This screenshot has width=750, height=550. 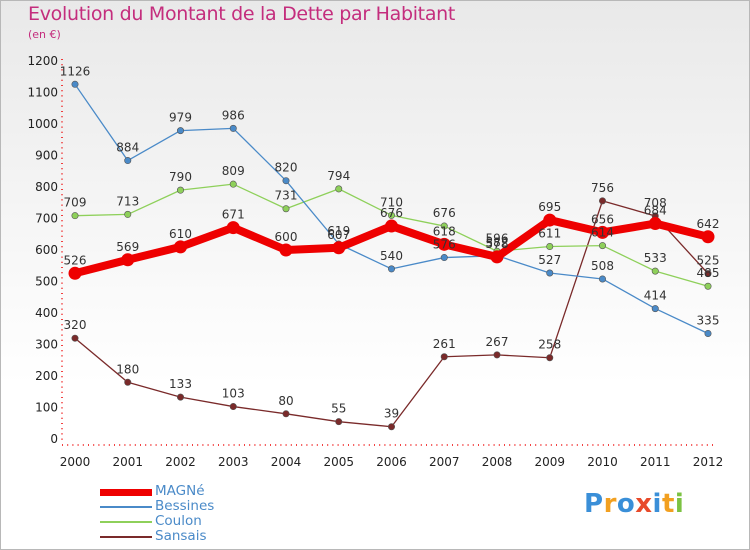 I want to click on data-label: 261, so click(x=444, y=344).